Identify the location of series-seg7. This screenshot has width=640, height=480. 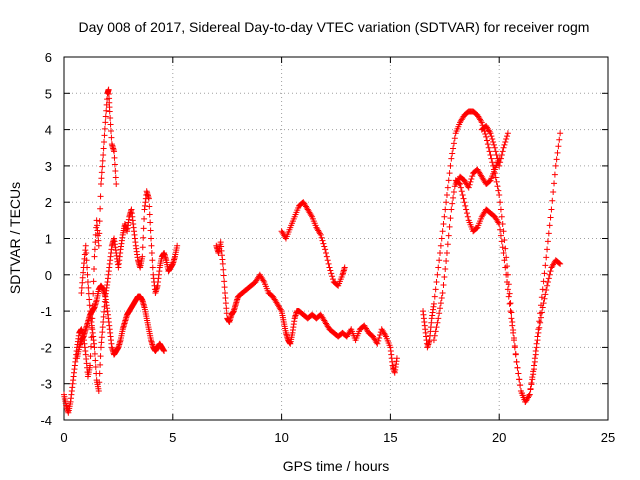
(497, 291).